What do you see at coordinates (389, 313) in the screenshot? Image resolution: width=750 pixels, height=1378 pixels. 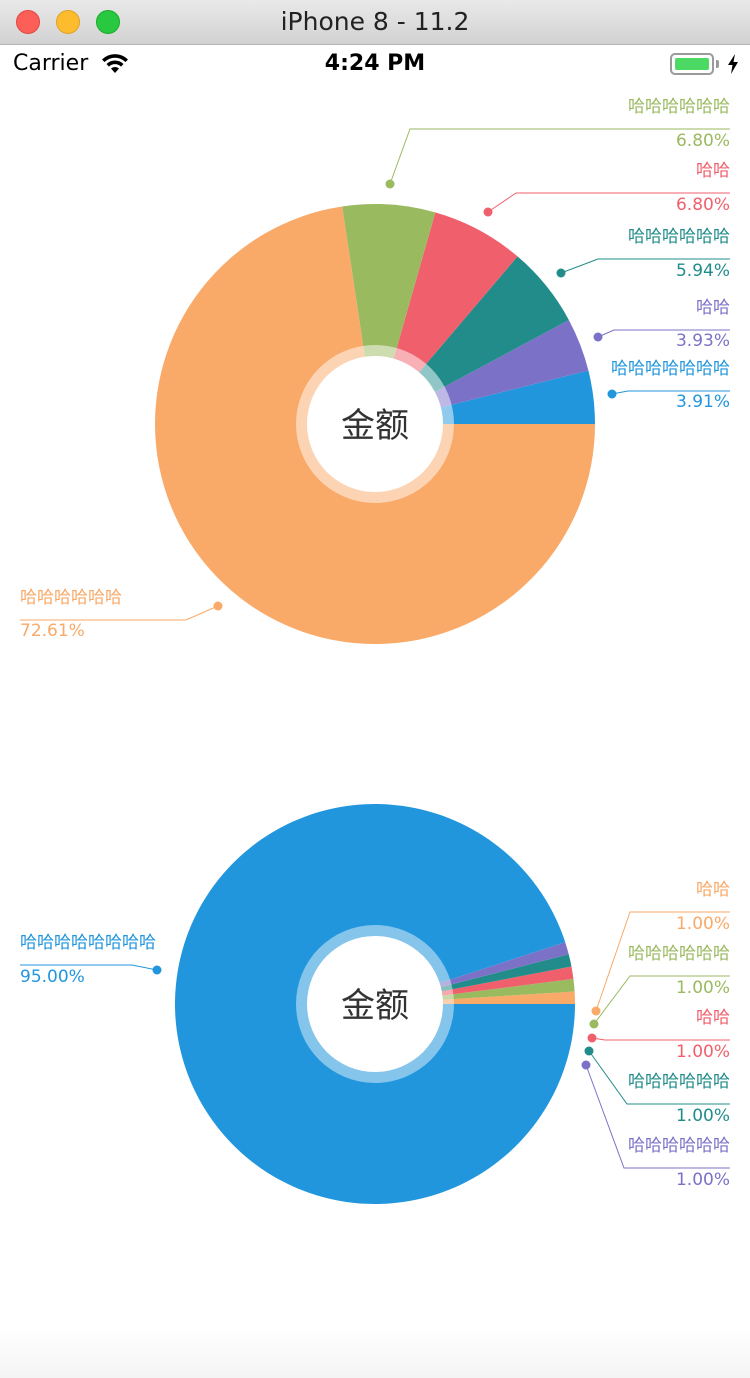 I see `pie-slice` at bounding box center [389, 313].